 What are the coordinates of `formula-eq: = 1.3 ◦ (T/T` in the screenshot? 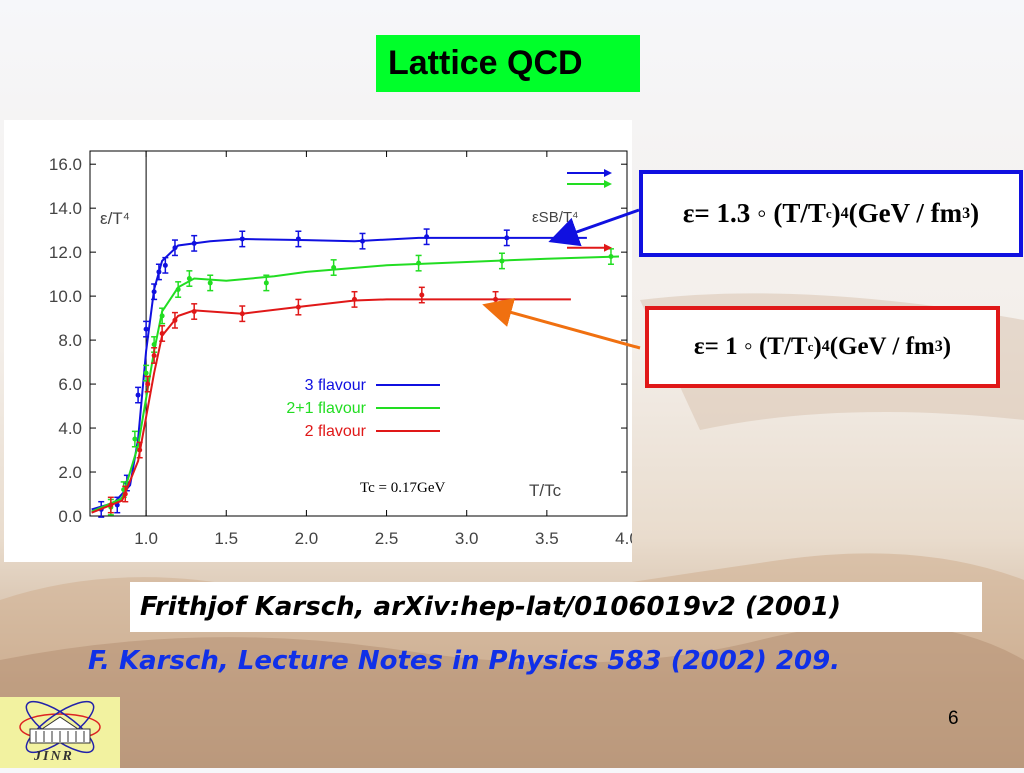 It's located at (760, 213).